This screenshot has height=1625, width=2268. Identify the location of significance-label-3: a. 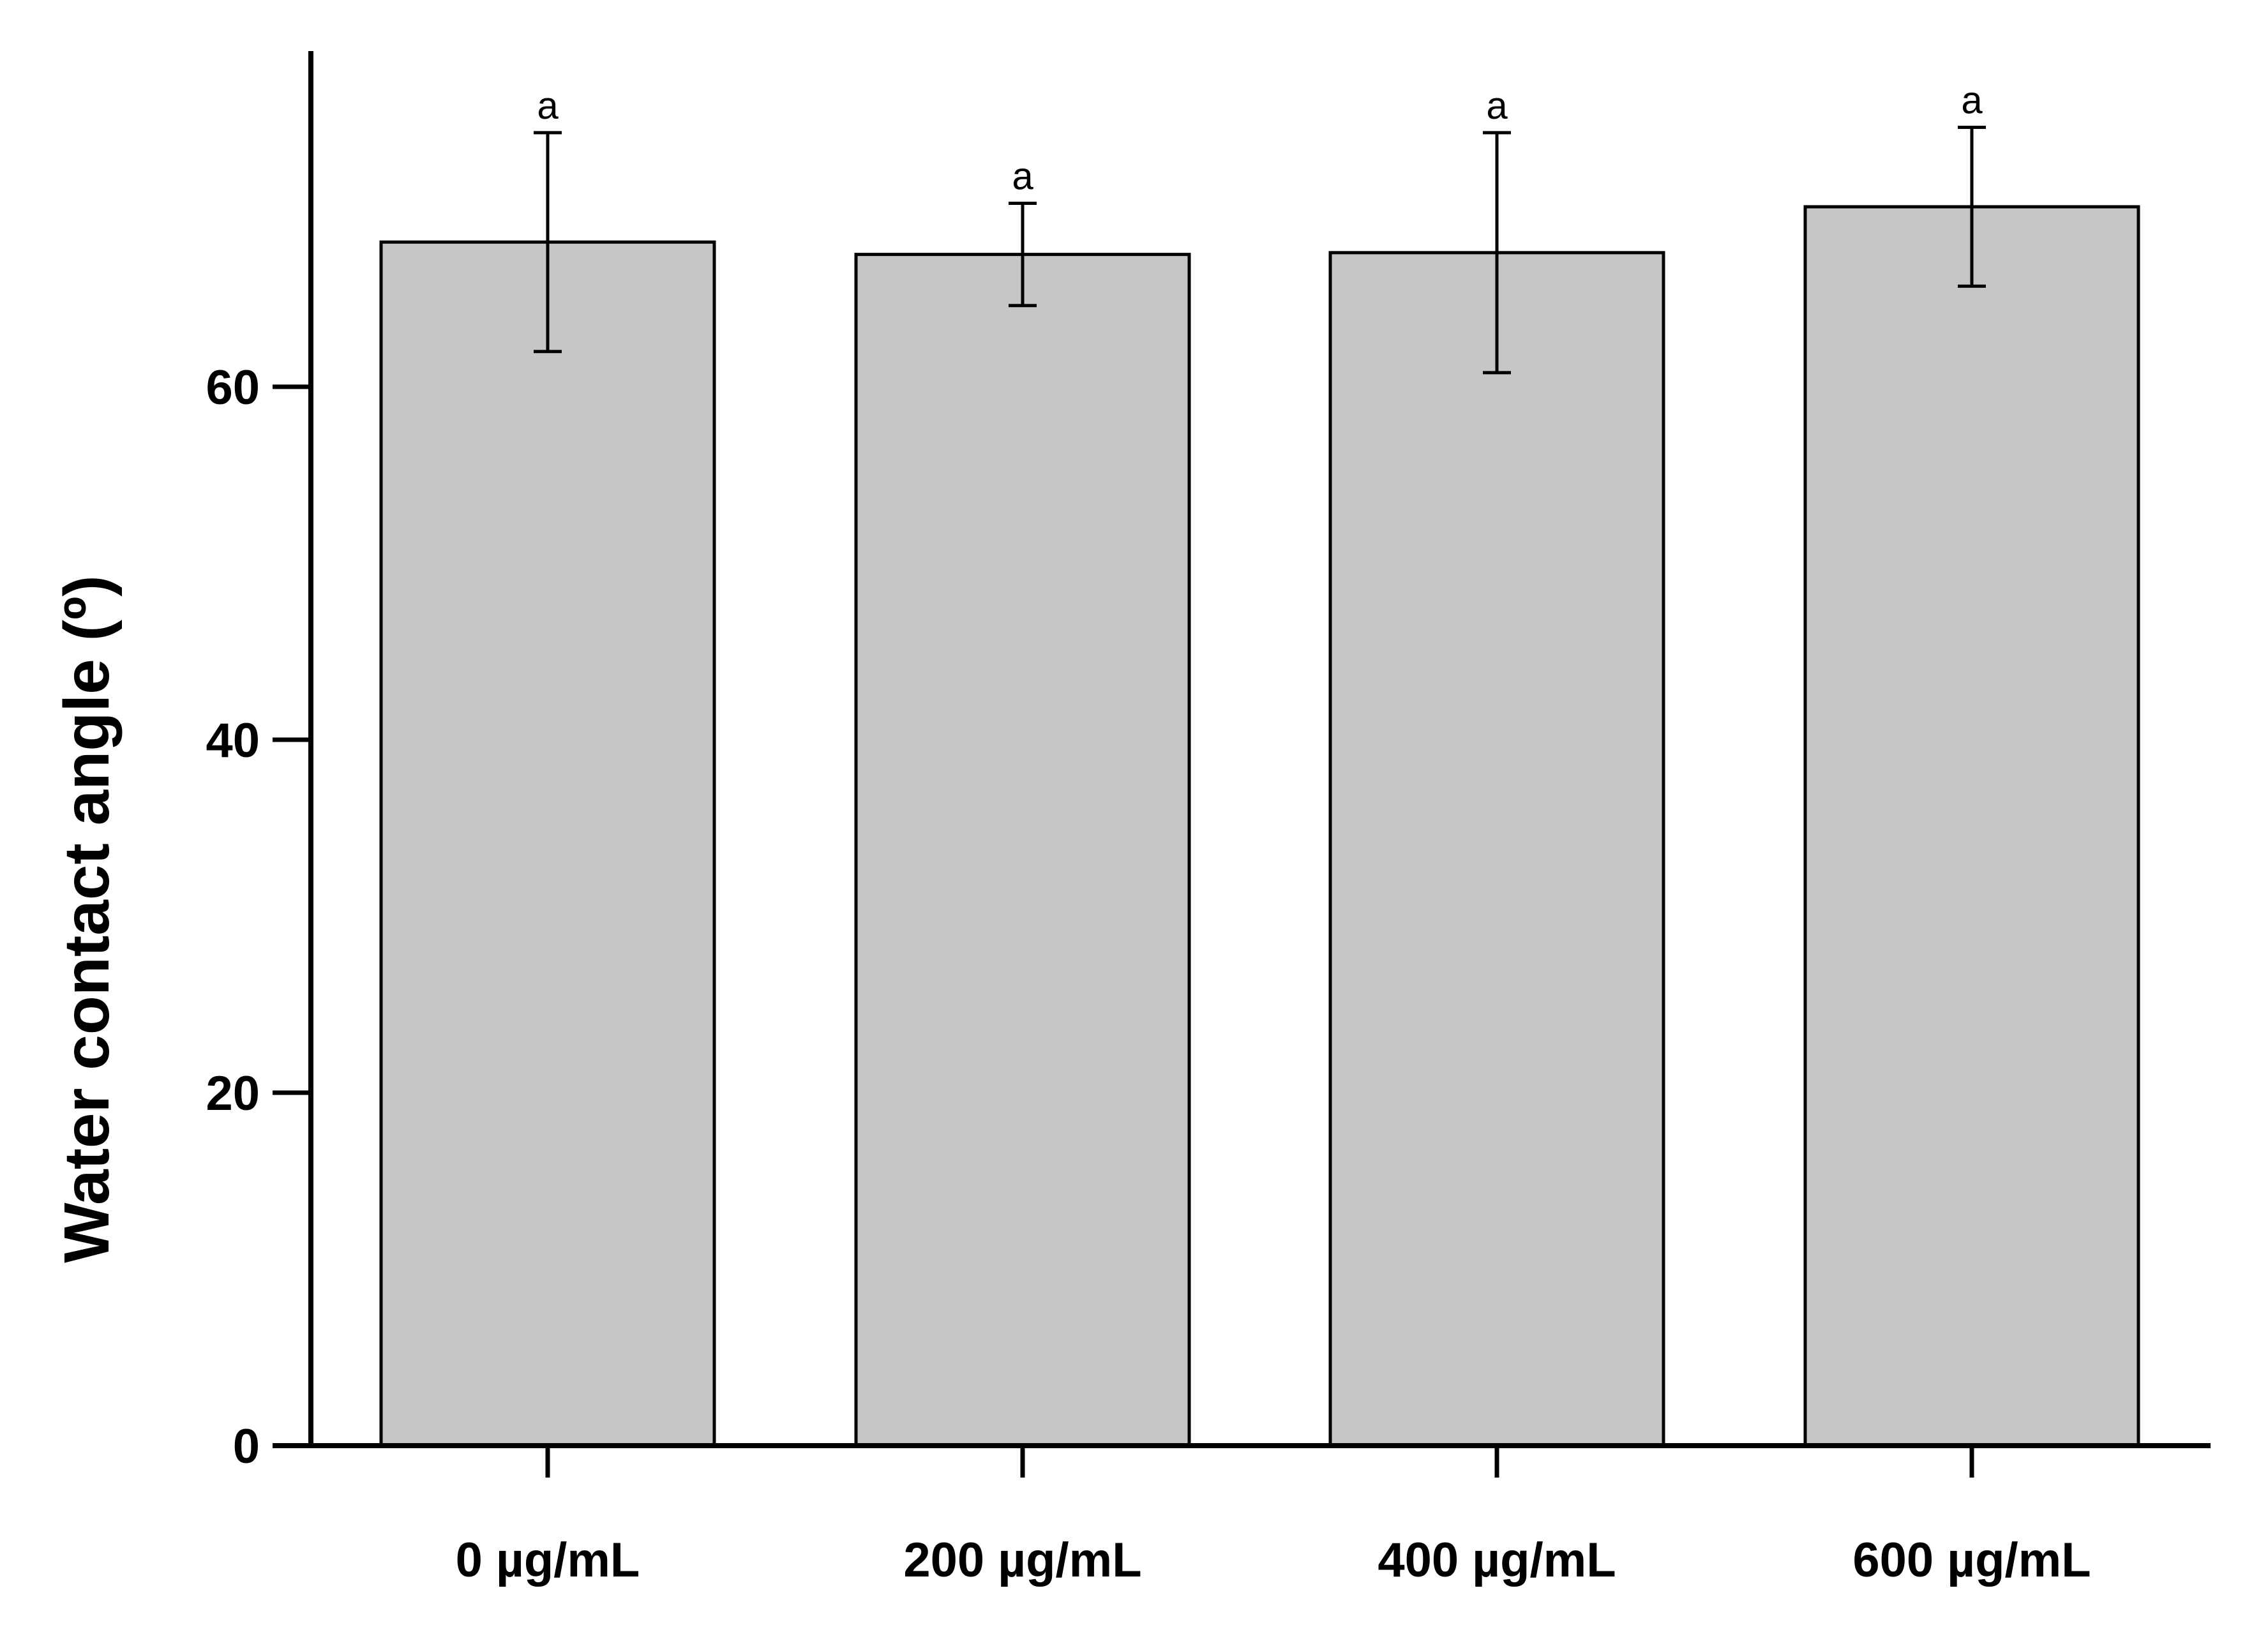
(1972, 100).